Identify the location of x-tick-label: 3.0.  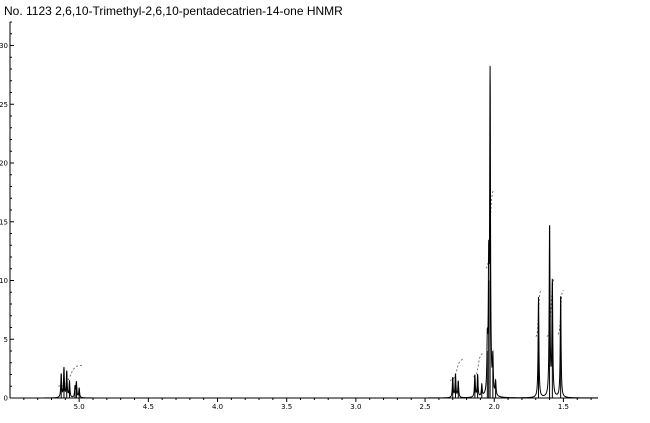
(355, 407).